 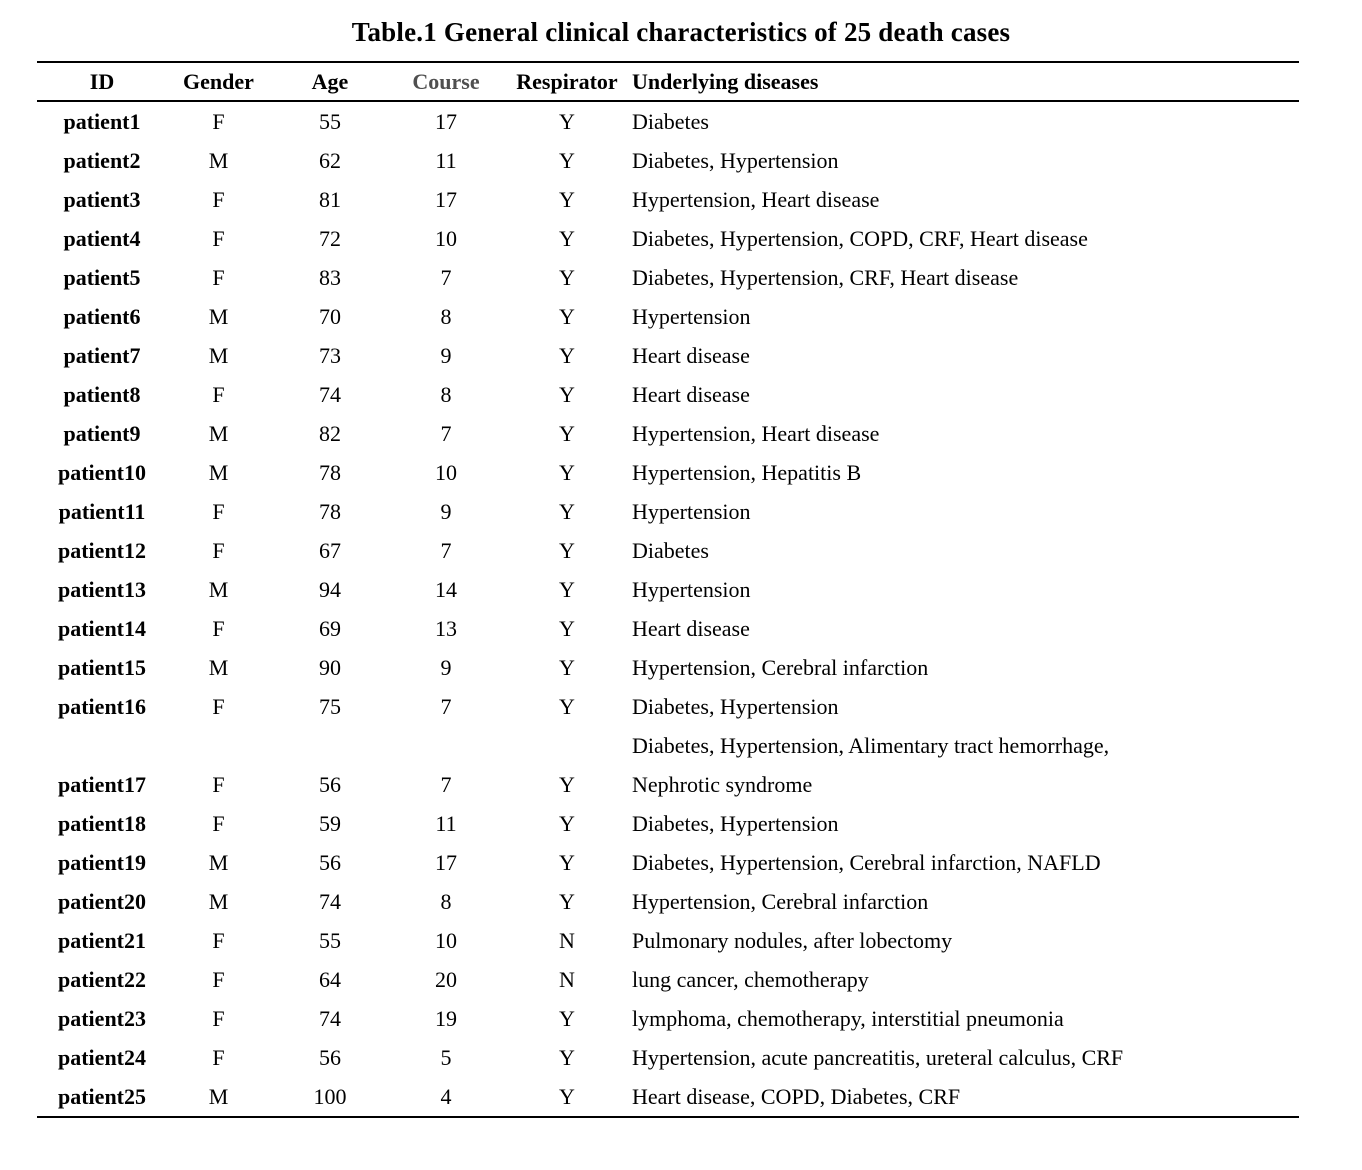 What do you see at coordinates (102, 1018) in the screenshot?
I see `cell-id: patient23` at bounding box center [102, 1018].